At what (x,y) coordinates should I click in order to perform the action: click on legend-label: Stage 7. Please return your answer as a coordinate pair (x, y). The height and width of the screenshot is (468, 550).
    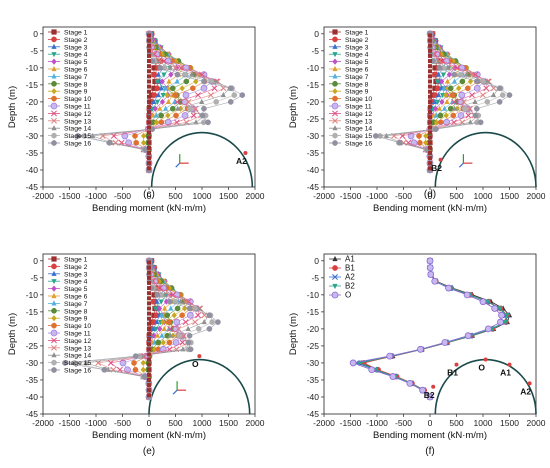
    Looking at the image, I should click on (76, 304).